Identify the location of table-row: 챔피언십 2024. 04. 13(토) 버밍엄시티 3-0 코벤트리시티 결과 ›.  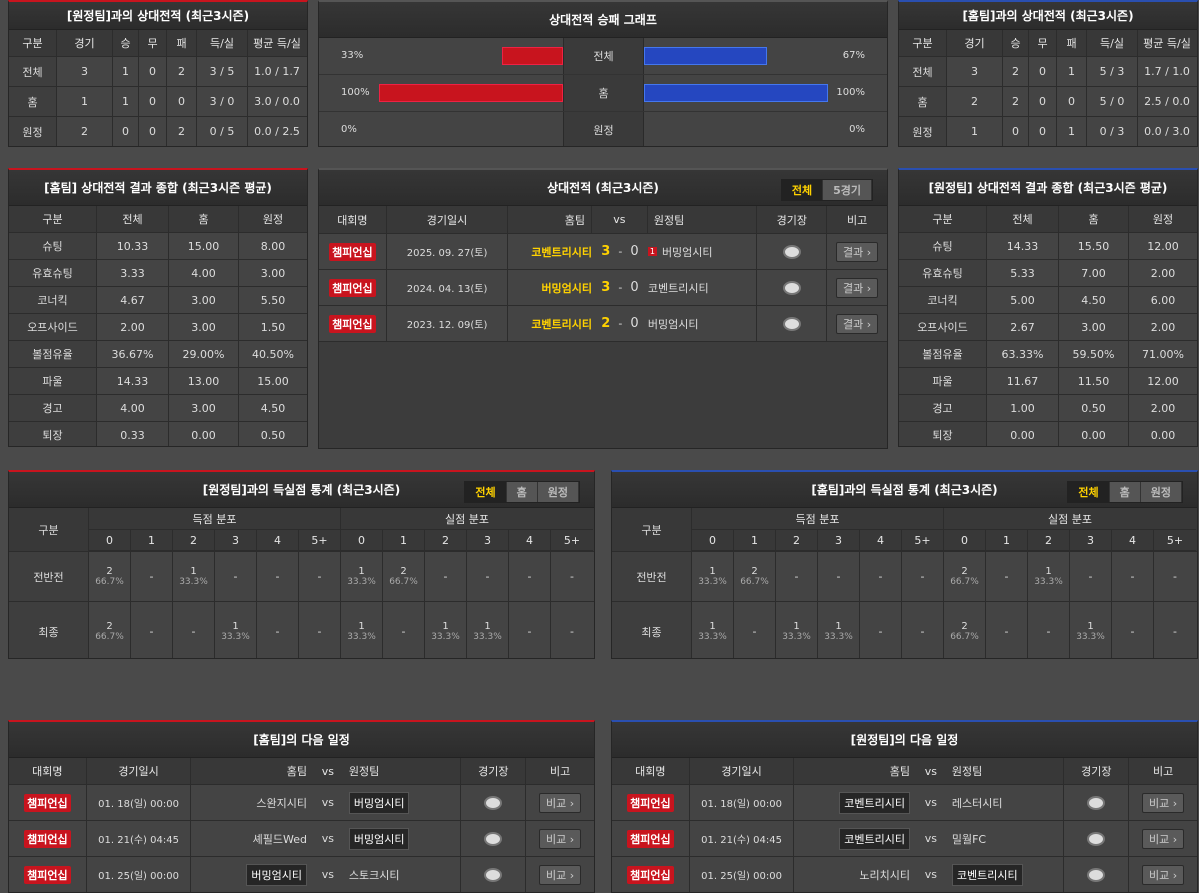
(603, 288).